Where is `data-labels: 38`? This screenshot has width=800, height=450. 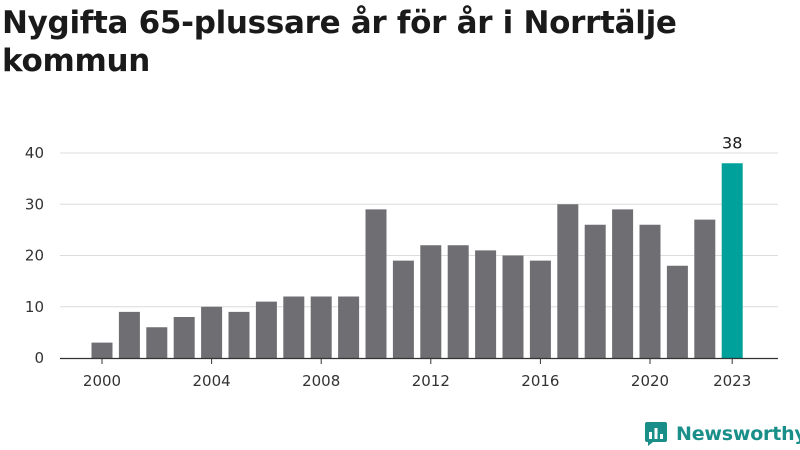 data-labels: 38 is located at coordinates (732, 142).